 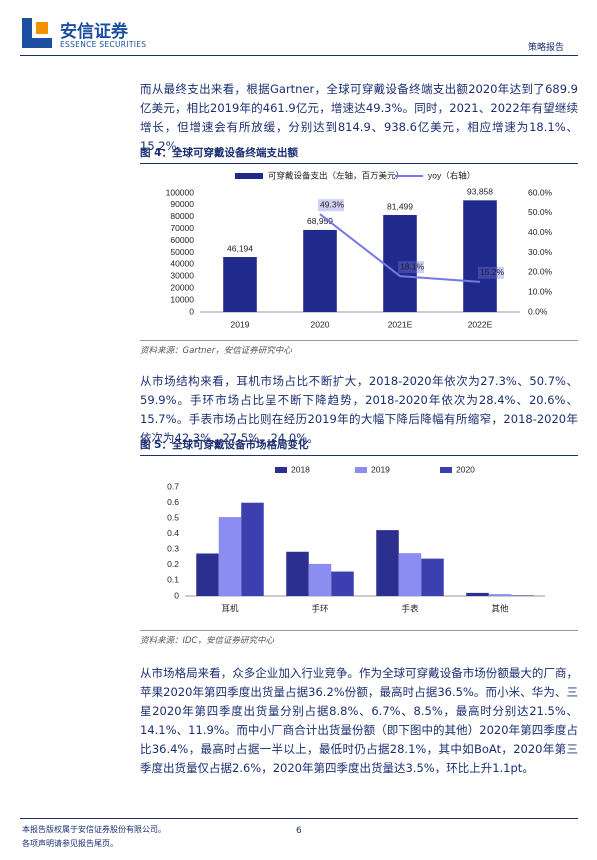 I want to click on y2-tick-label: 20.0%, so click(x=540, y=272).